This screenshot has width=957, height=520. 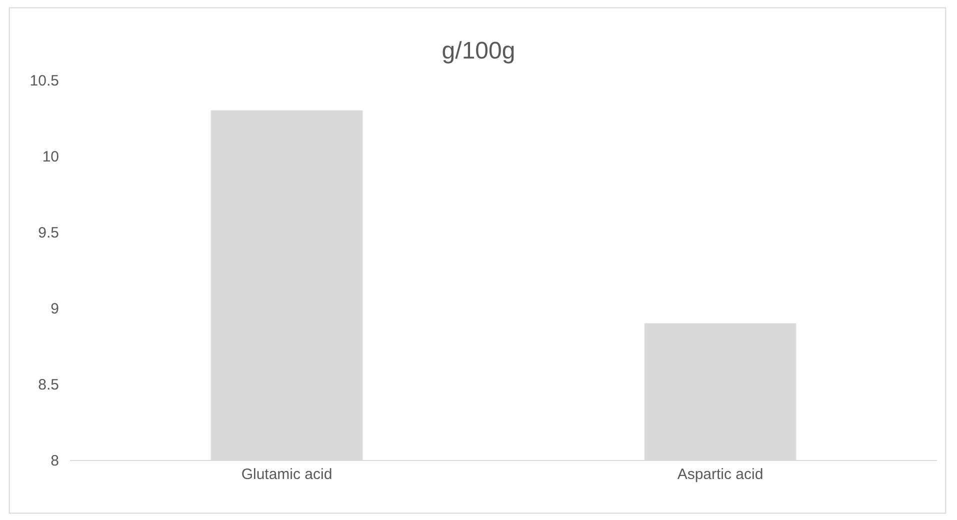 What do you see at coordinates (44, 81) in the screenshot?
I see `y-tick-label: 10.5` at bounding box center [44, 81].